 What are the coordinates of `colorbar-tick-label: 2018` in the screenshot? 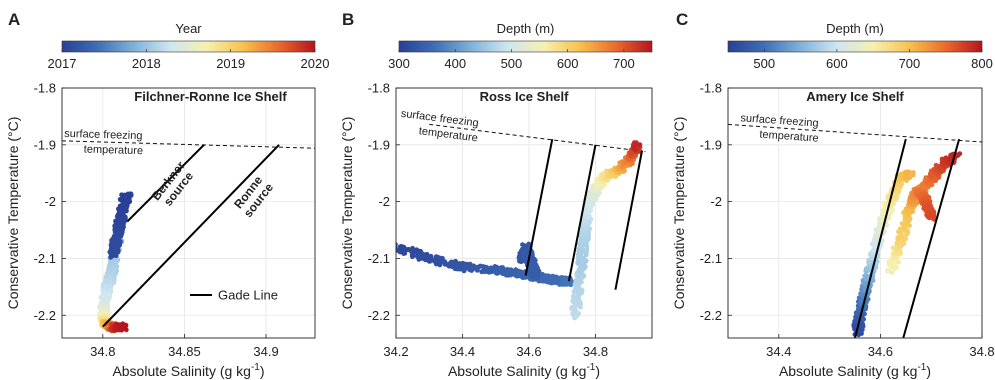 It's located at (146, 63).